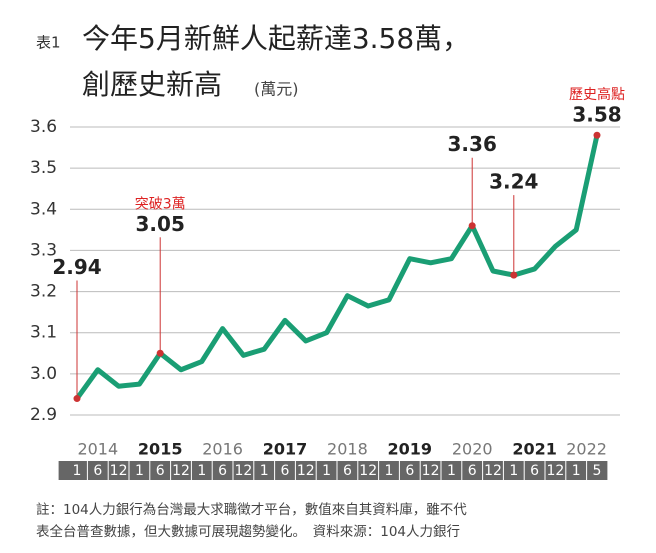 The width and height of the screenshot is (656, 553). What do you see at coordinates (586, 449) in the screenshot?
I see `year-label: 2022` at bounding box center [586, 449].